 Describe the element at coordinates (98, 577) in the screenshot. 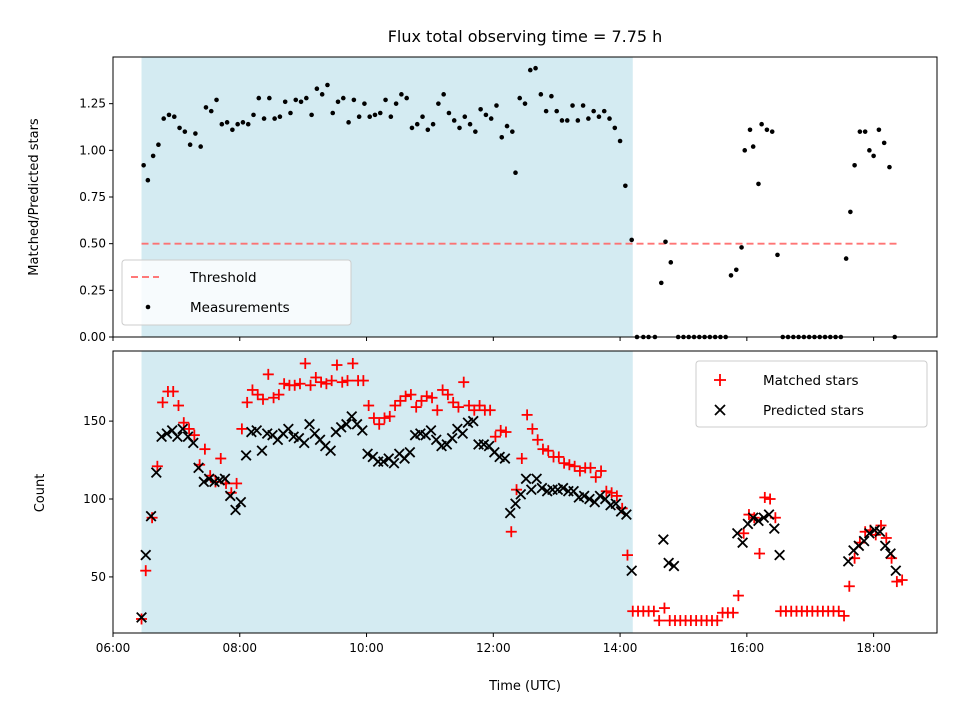

I see `bottom-y-tick-label: 50` at that location.